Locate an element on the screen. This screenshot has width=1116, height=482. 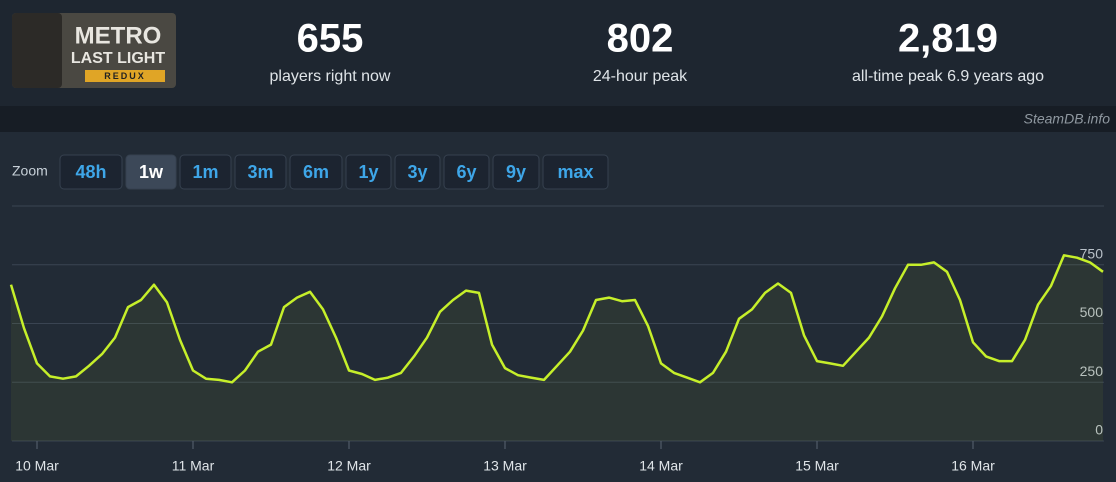
x-tick-label: 10 Mar is located at coordinates (37, 466).